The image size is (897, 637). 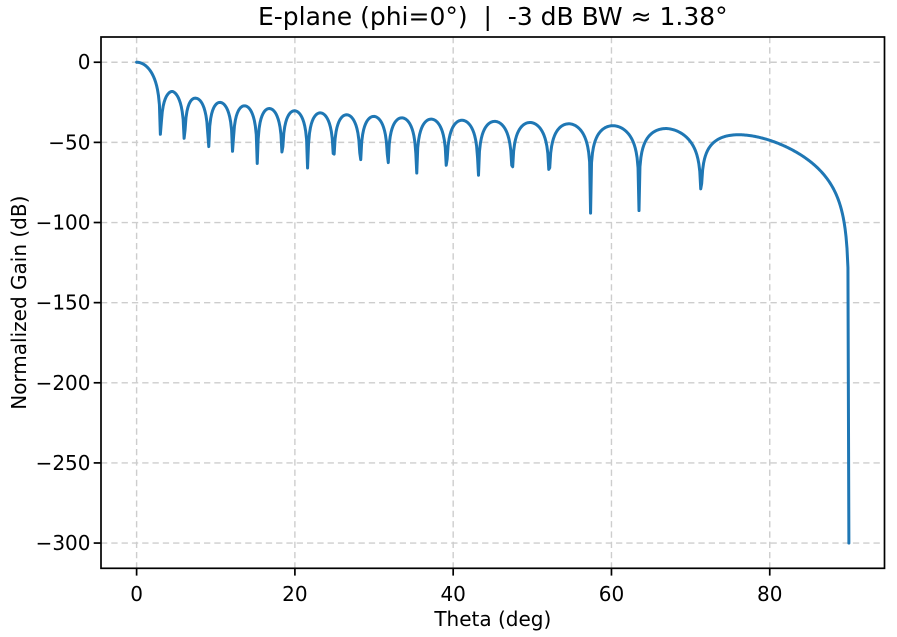 I want to click on y-tick-label: −300, so click(x=63, y=543).